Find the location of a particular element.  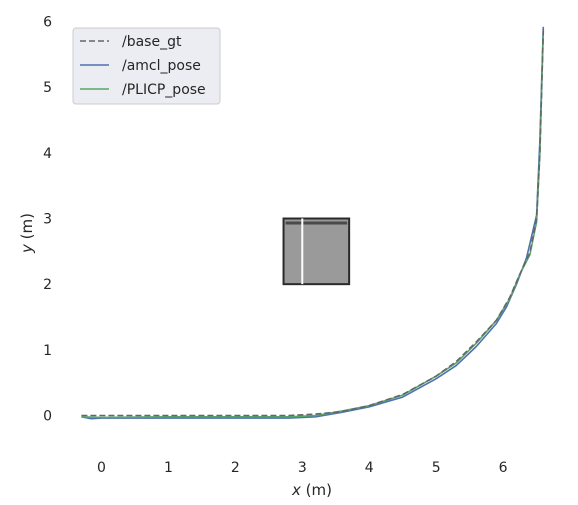

y-axis-var: y is located at coordinates (27, 248).